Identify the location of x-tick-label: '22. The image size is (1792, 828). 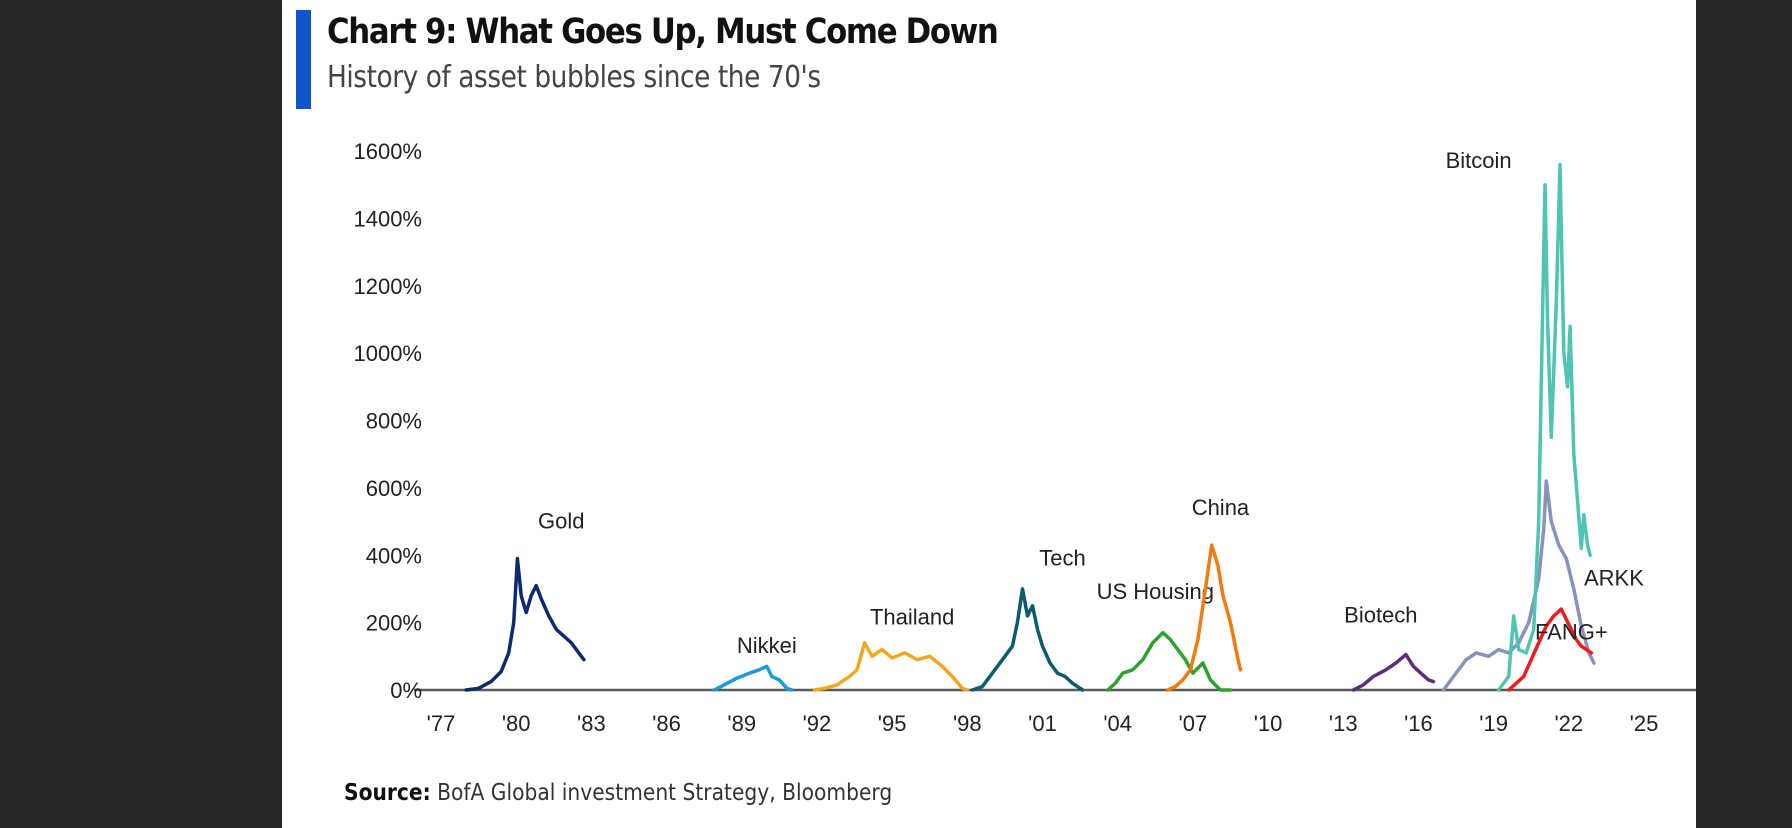
(1568, 723).